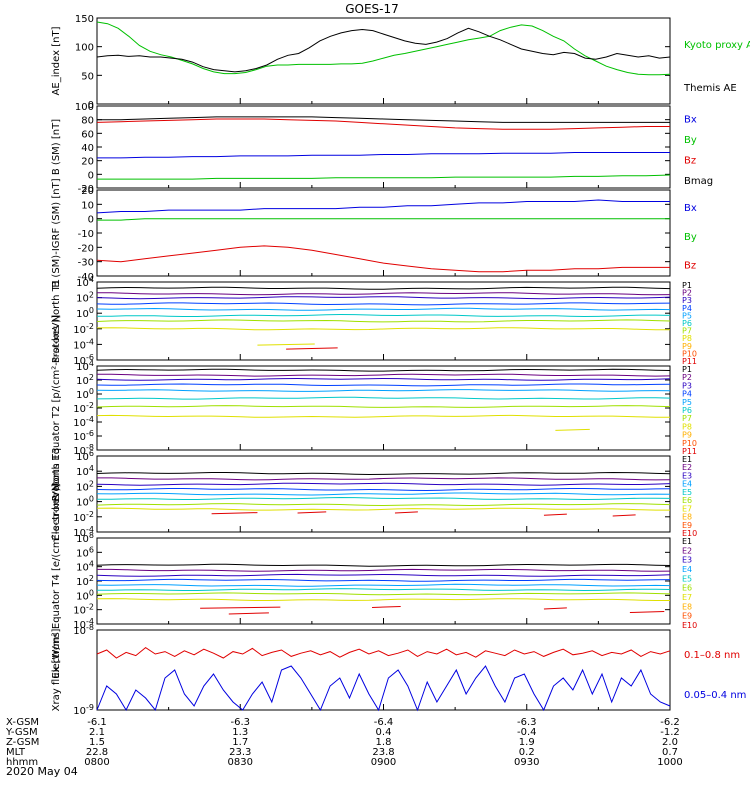 This screenshot has width=750, height=800. I want to click on legend-entry: P6, so click(687, 410).